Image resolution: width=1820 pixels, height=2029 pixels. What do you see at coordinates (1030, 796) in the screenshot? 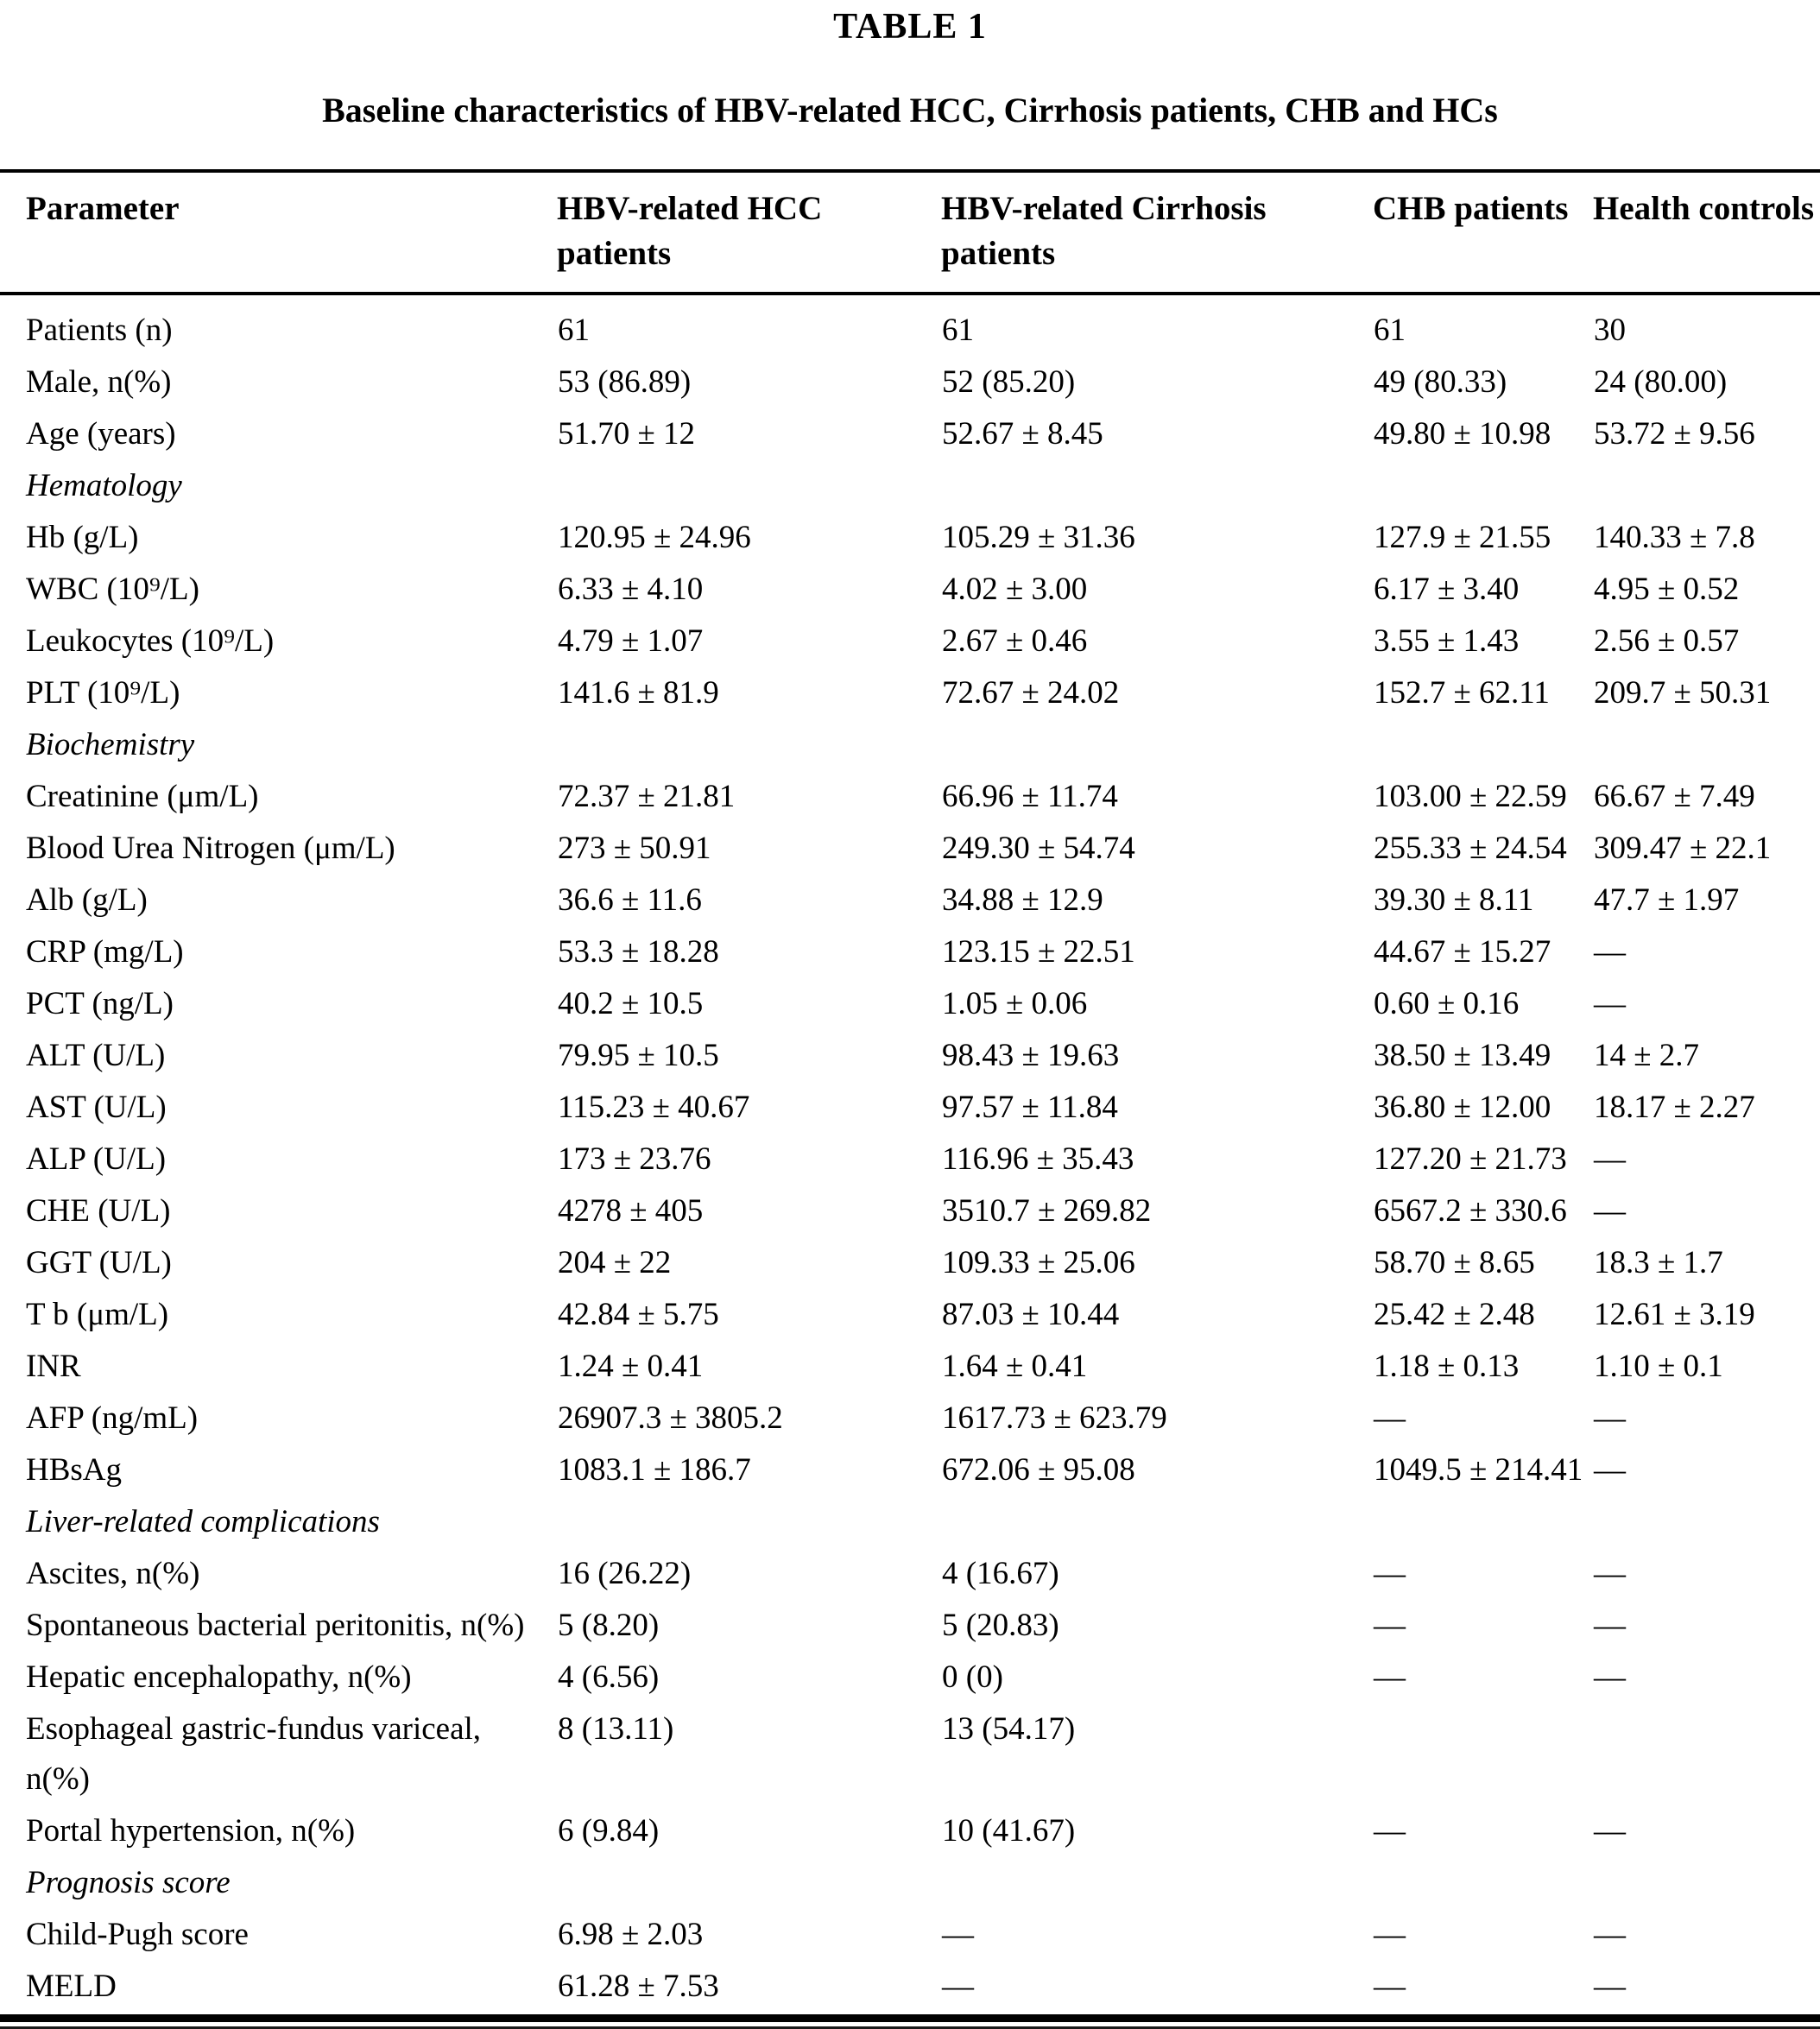
I see `value-cell: 66.96 ± 11.74` at bounding box center [1030, 796].